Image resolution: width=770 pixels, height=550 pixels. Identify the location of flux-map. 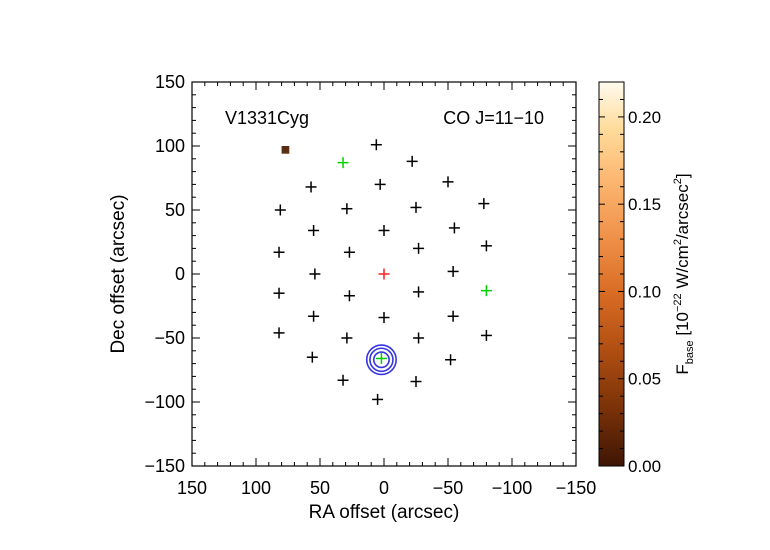
(285, 150).